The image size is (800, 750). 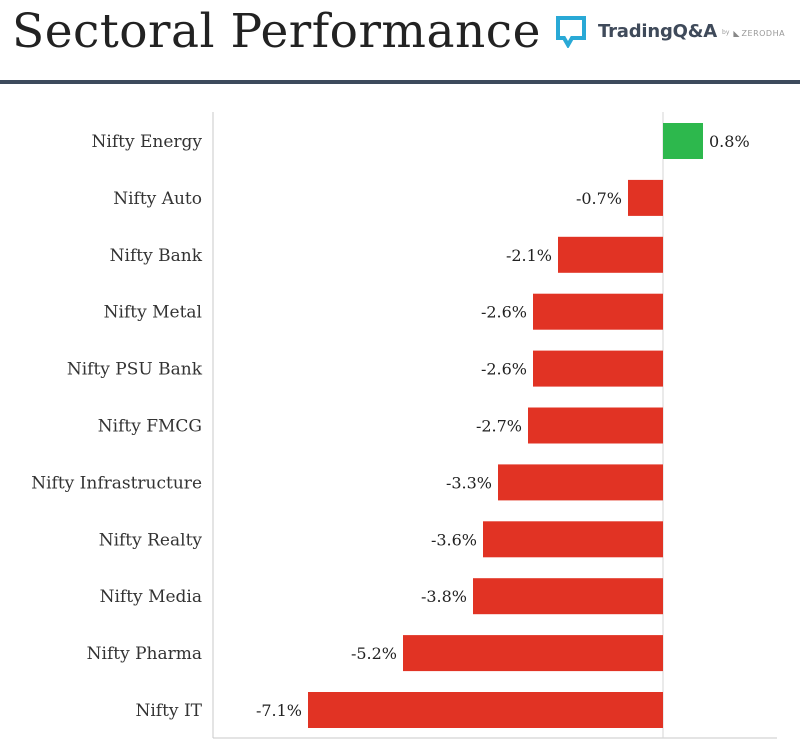 What do you see at coordinates (571, 32) in the screenshot?
I see `tradingqa-logo-icon` at bounding box center [571, 32].